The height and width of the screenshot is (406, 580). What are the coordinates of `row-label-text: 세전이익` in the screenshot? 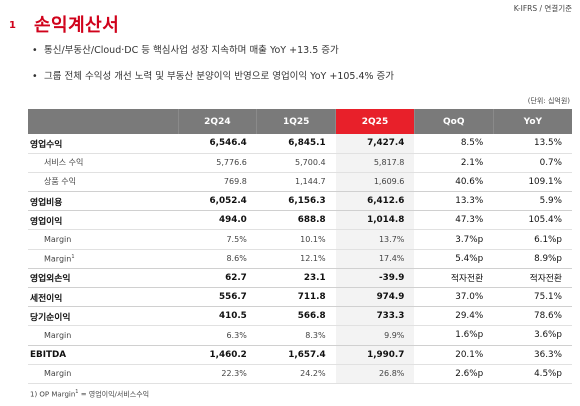 It's located at (46, 298).